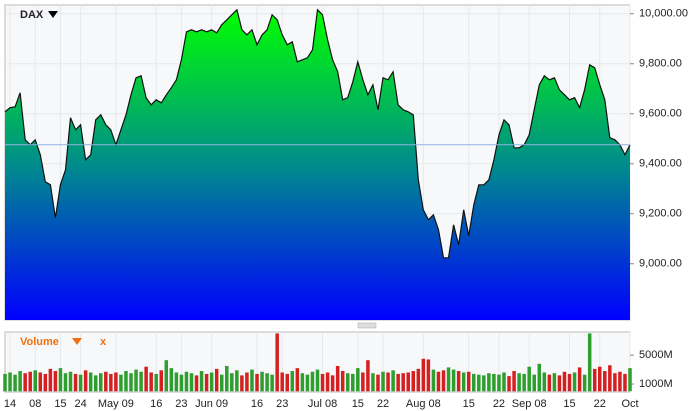  What do you see at coordinates (656, 355) in the screenshot?
I see `y-tick-label: 5000M` at bounding box center [656, 355].